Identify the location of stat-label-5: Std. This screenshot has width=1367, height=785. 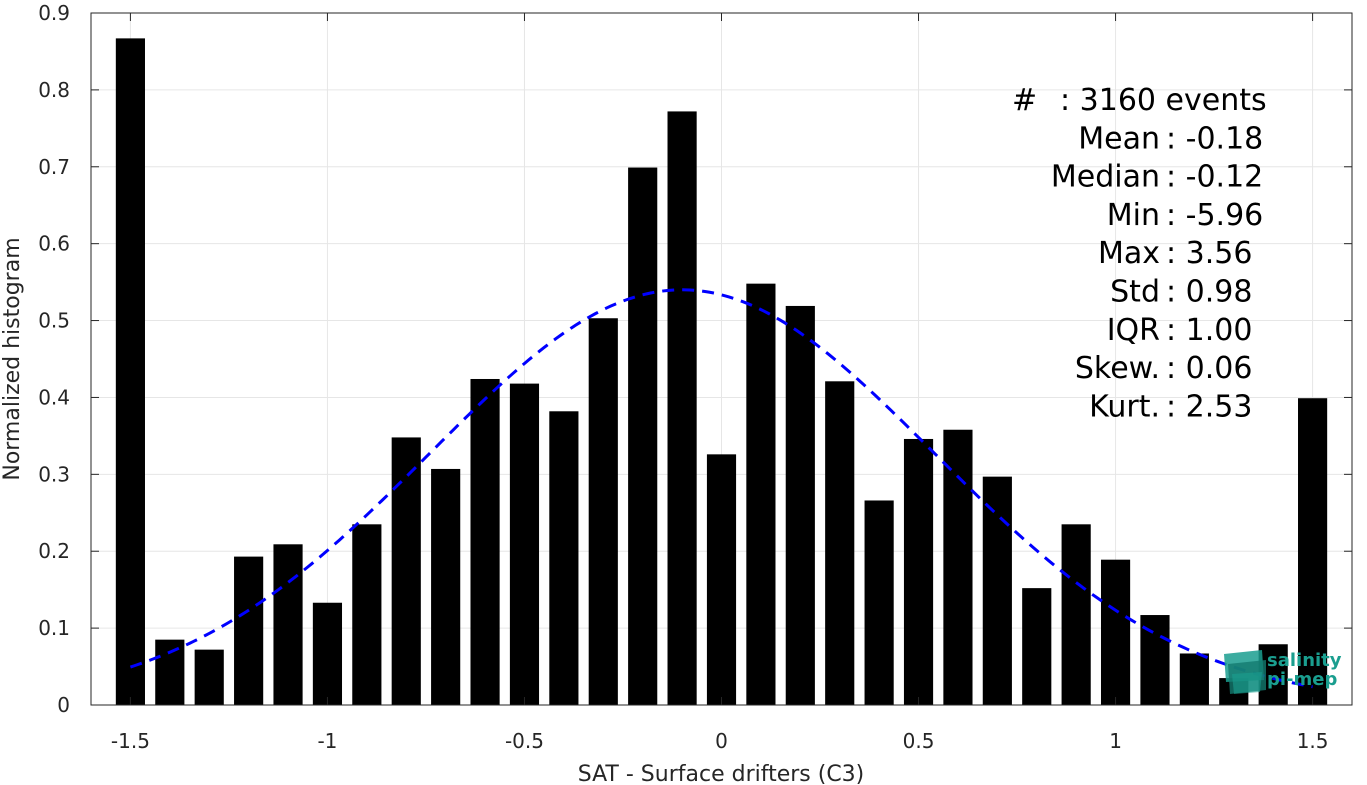
(1135, 292).